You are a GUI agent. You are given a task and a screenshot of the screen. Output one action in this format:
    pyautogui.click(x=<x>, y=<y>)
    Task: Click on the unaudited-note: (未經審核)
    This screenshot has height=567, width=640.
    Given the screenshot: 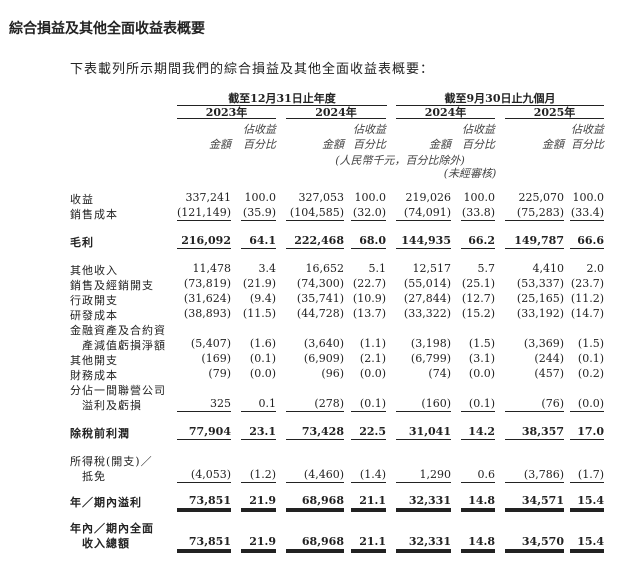 What is the action you would take?
    pyautogui.click(x=470, y=173)
    